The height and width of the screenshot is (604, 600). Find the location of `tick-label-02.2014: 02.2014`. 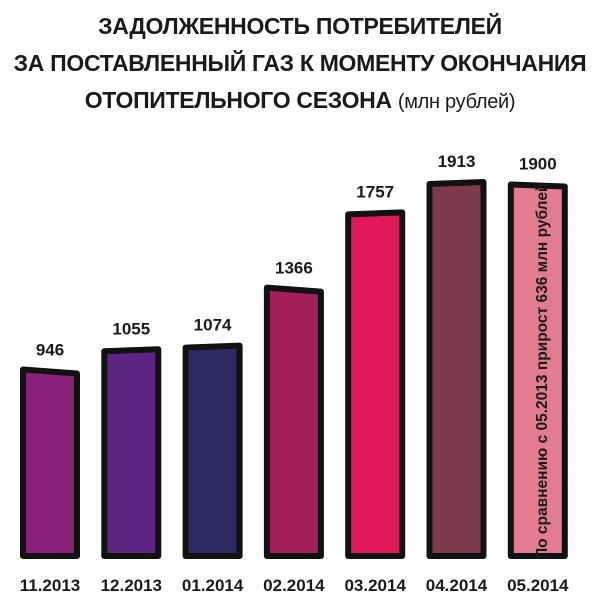

tick-label-02.2014: 02.2014 is located at coordinates (294, 585).